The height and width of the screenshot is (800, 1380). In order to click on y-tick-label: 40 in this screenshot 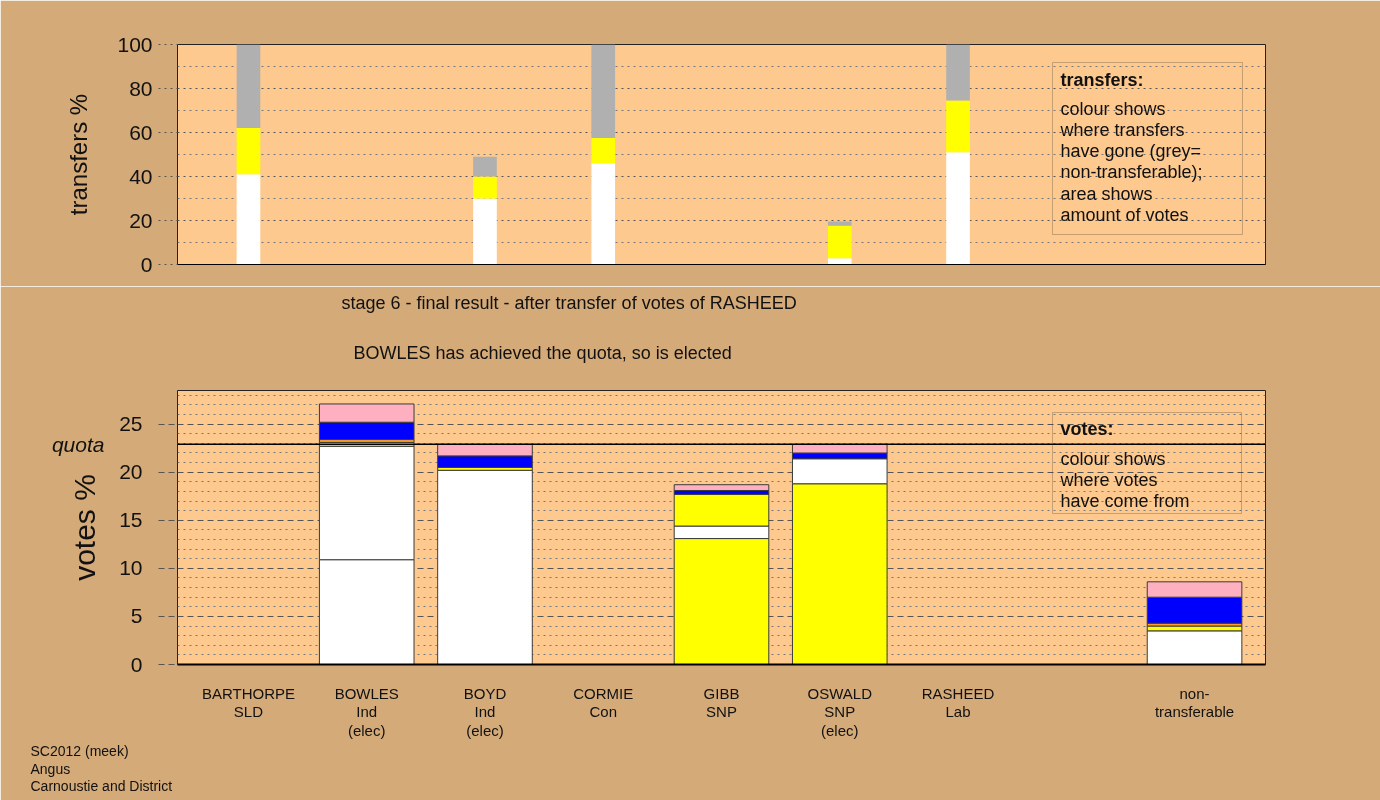, I will do `click(141, 176)`.